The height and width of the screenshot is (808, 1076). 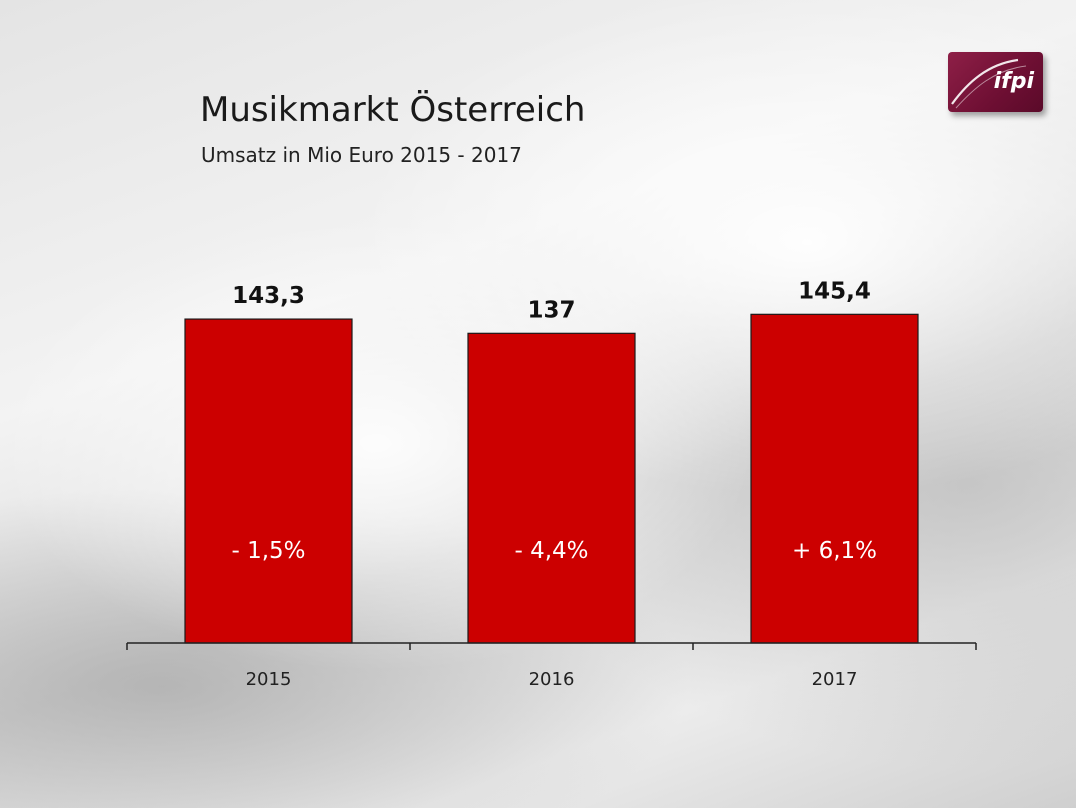 What do you see at coordinates (834, 551) in the screenshot?
I see `change-label: + 6,1%` at bounding box center [834, 551].